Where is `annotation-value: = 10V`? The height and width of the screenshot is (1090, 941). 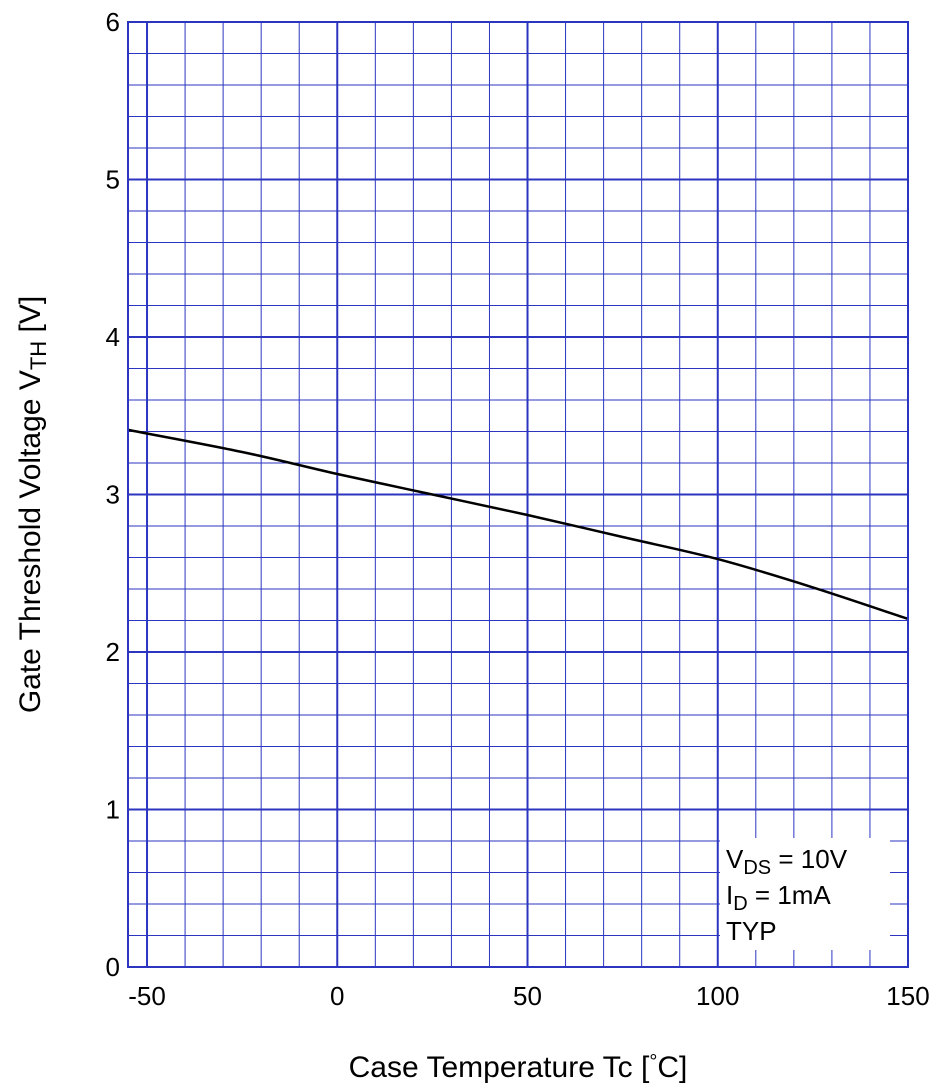
annotation-value: = 10V is located at coordinates (809, 859).